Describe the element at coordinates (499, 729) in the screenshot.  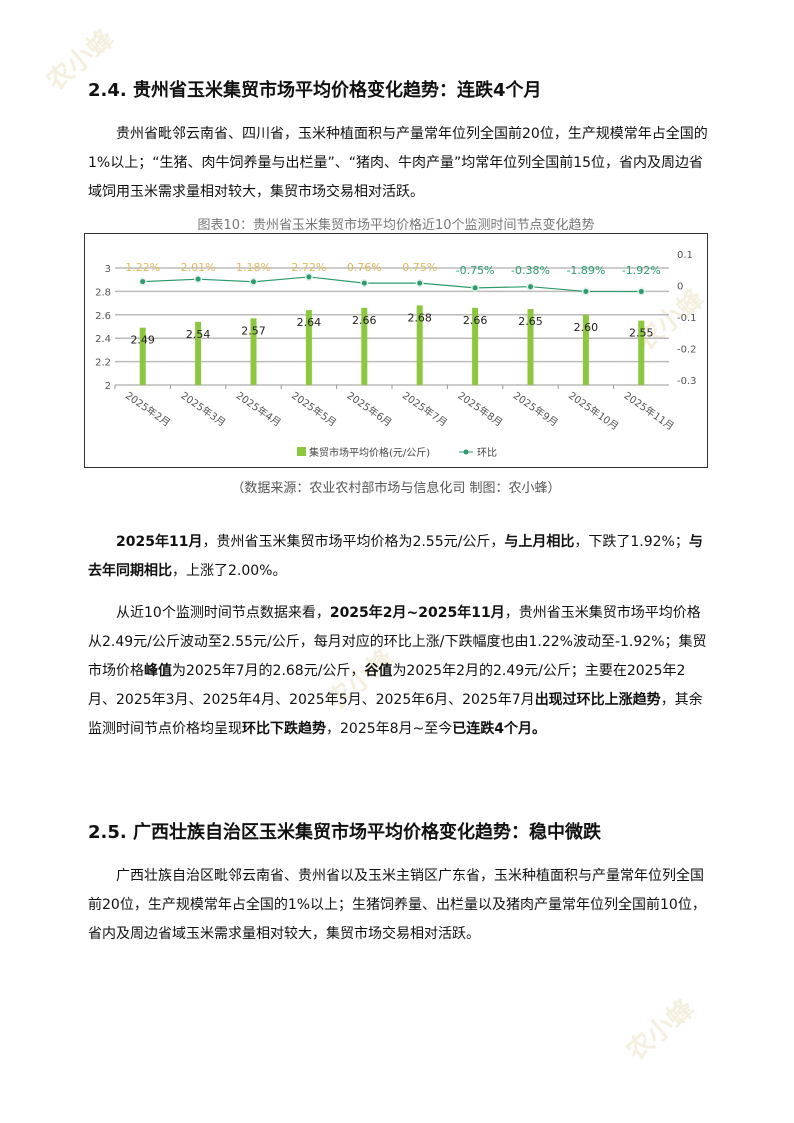
I see `text-run: 已连跌4个月。` at that location.